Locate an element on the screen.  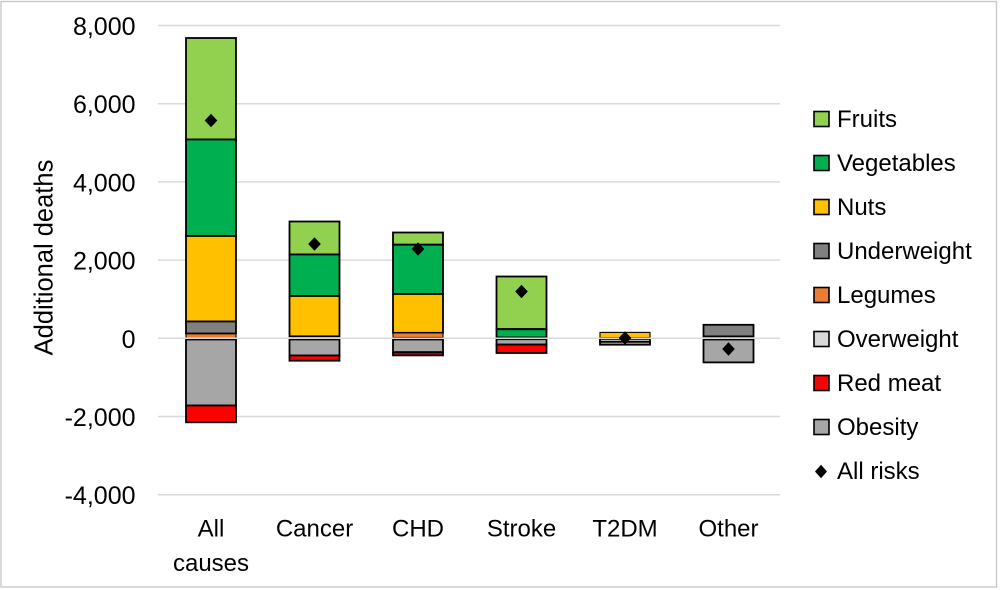
svg-text: 4,000 is located at coordinates (104, 183).